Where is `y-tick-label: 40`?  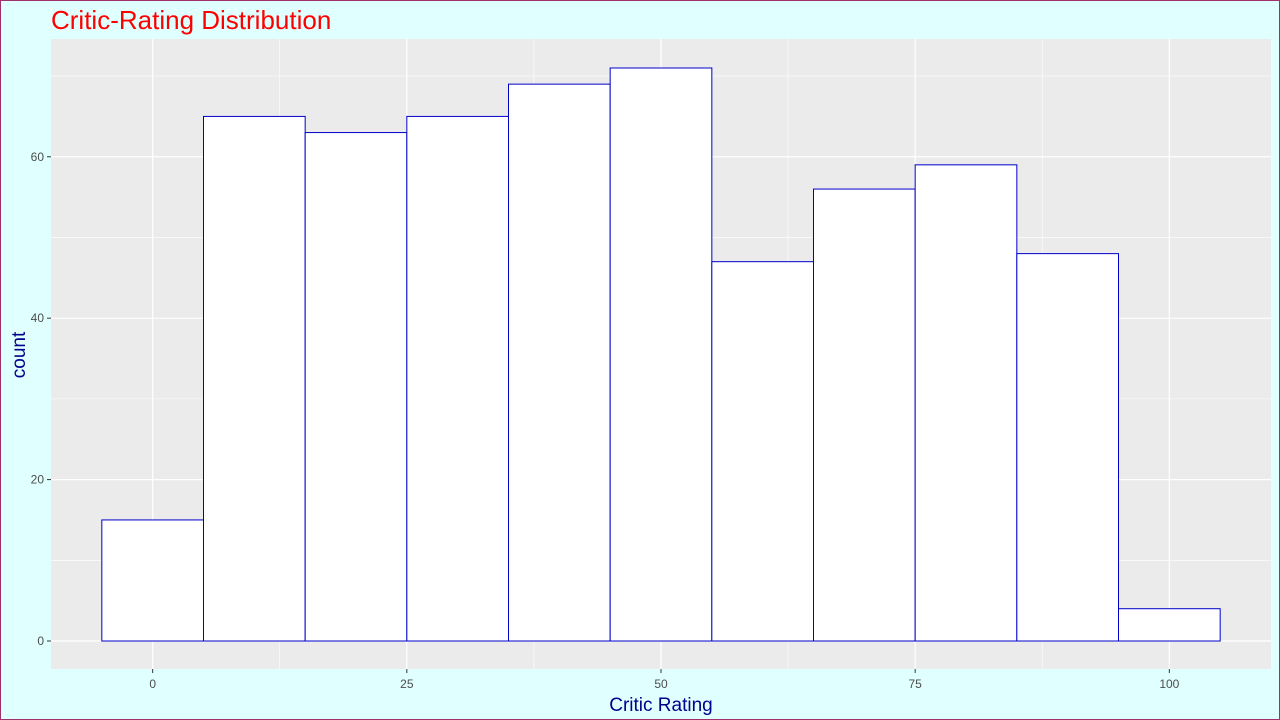 y-tick-label: 40 is located at coordinates (38, 318).